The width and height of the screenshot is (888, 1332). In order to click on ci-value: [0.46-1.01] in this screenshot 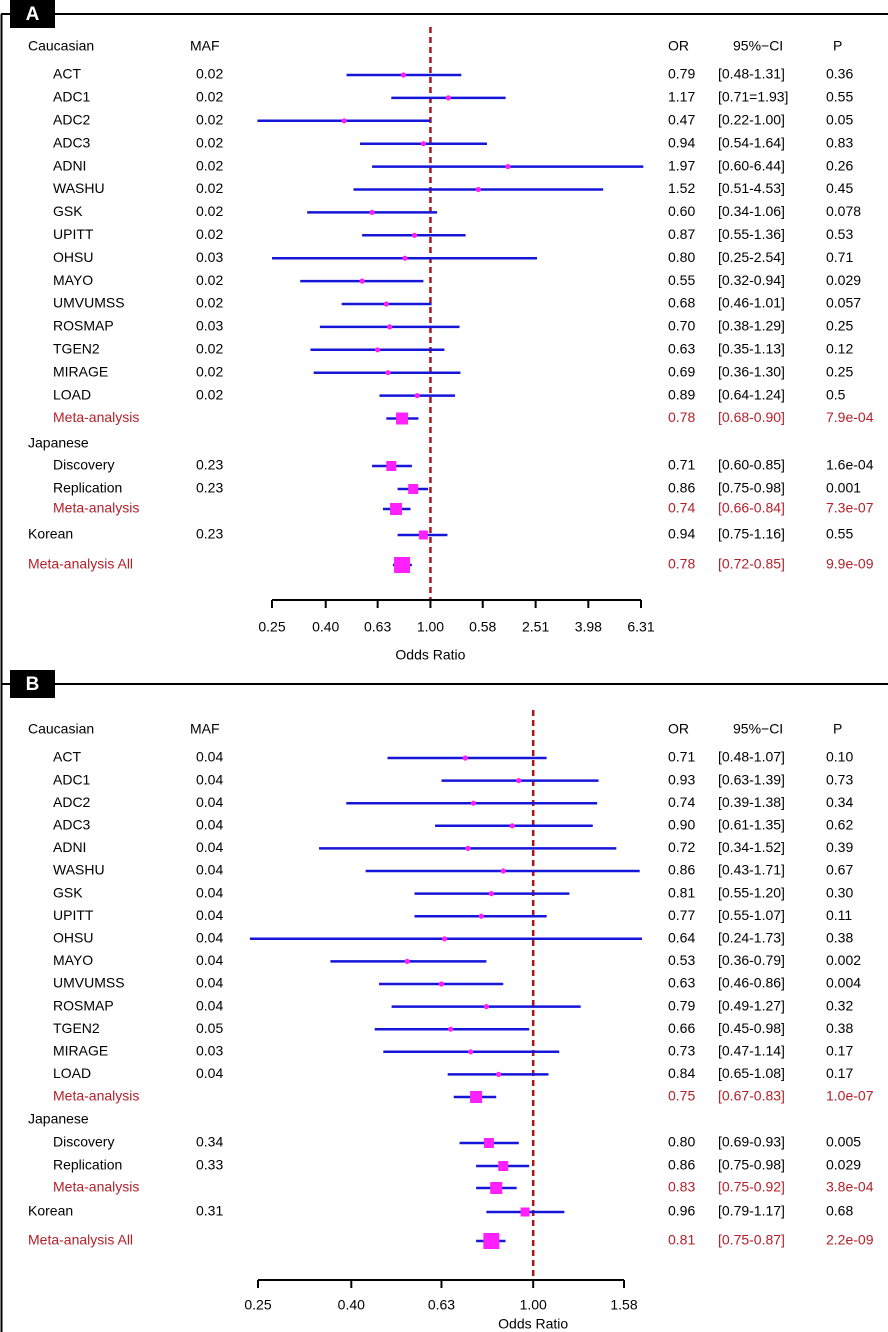, I will do `click(751, 303)`.